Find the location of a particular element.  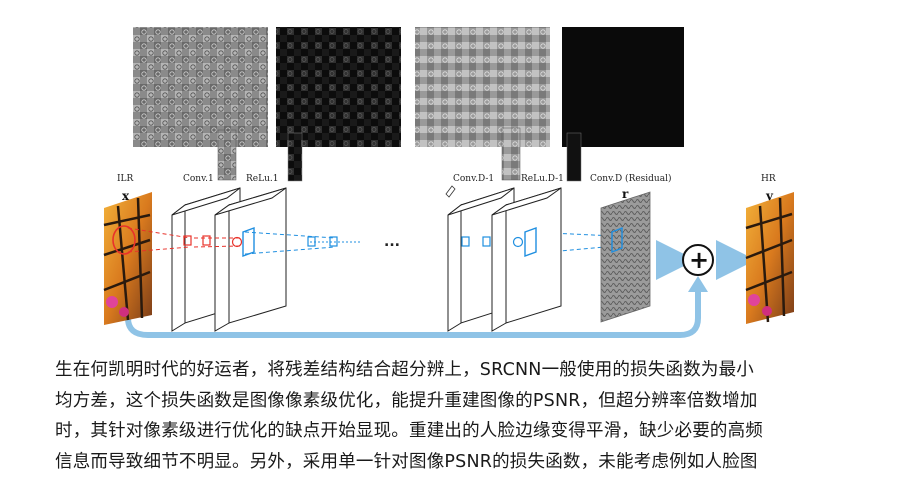

label-conv1: Conv.1 is located at coordinates (198, 179).